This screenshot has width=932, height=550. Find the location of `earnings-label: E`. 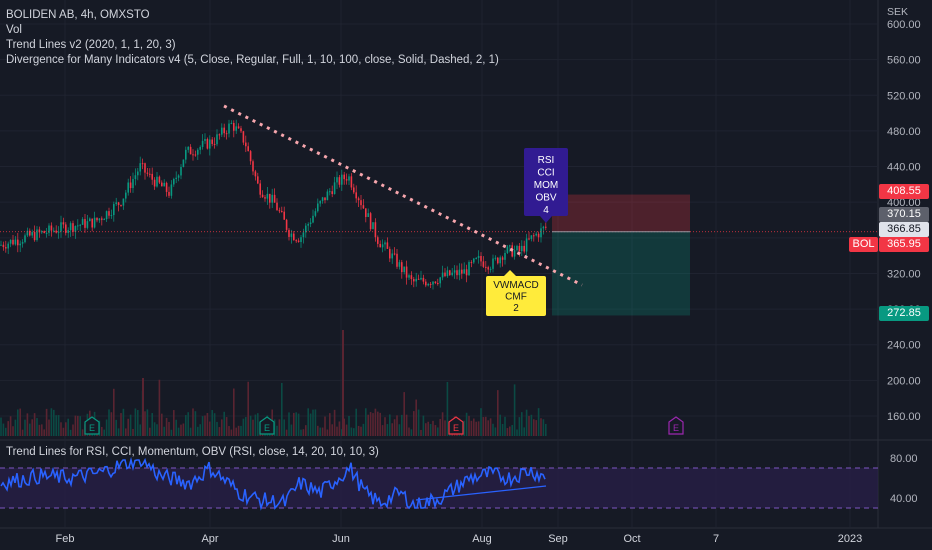

earnings-label: E is located at coordinates (92, 428).